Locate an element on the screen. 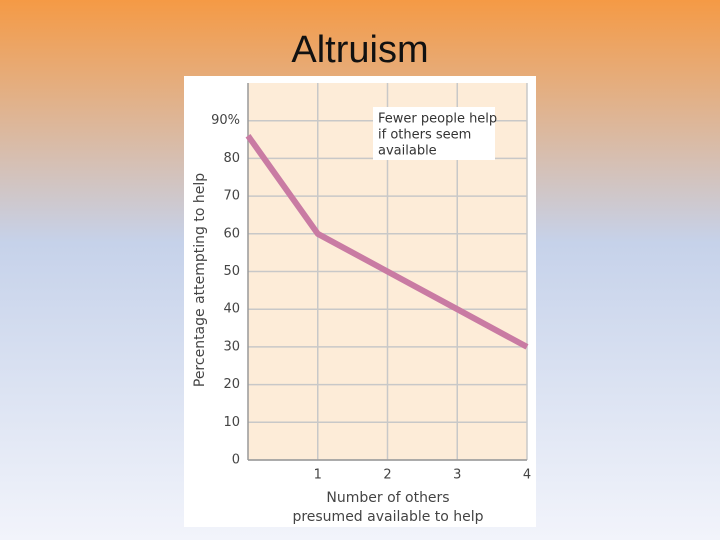 The width and height of the screenshot is (720, 545). y-tick-label: 80 is located at coordinates (231, 158).